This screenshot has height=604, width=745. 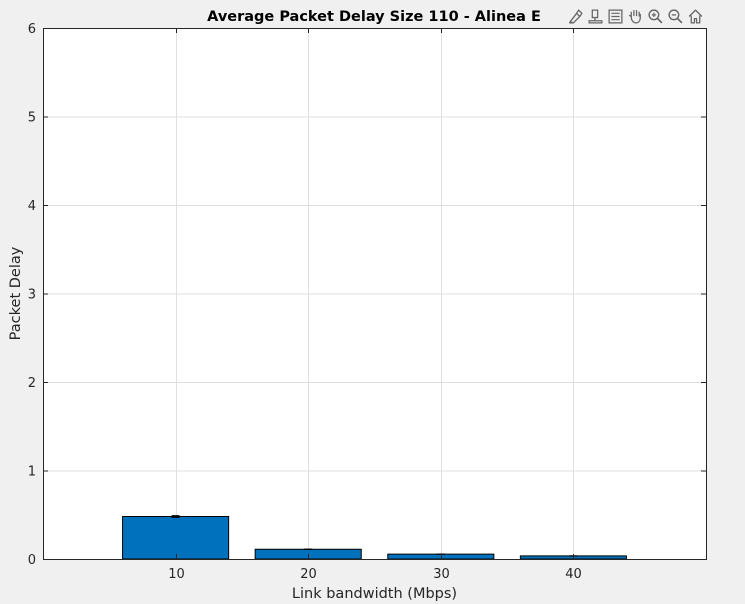 What do you see at coordinates (374, 17) in the screenshot?
I see `chart-title: Average Packet Delay Size 110 - Alinea E` at bounding box center [374, 17].